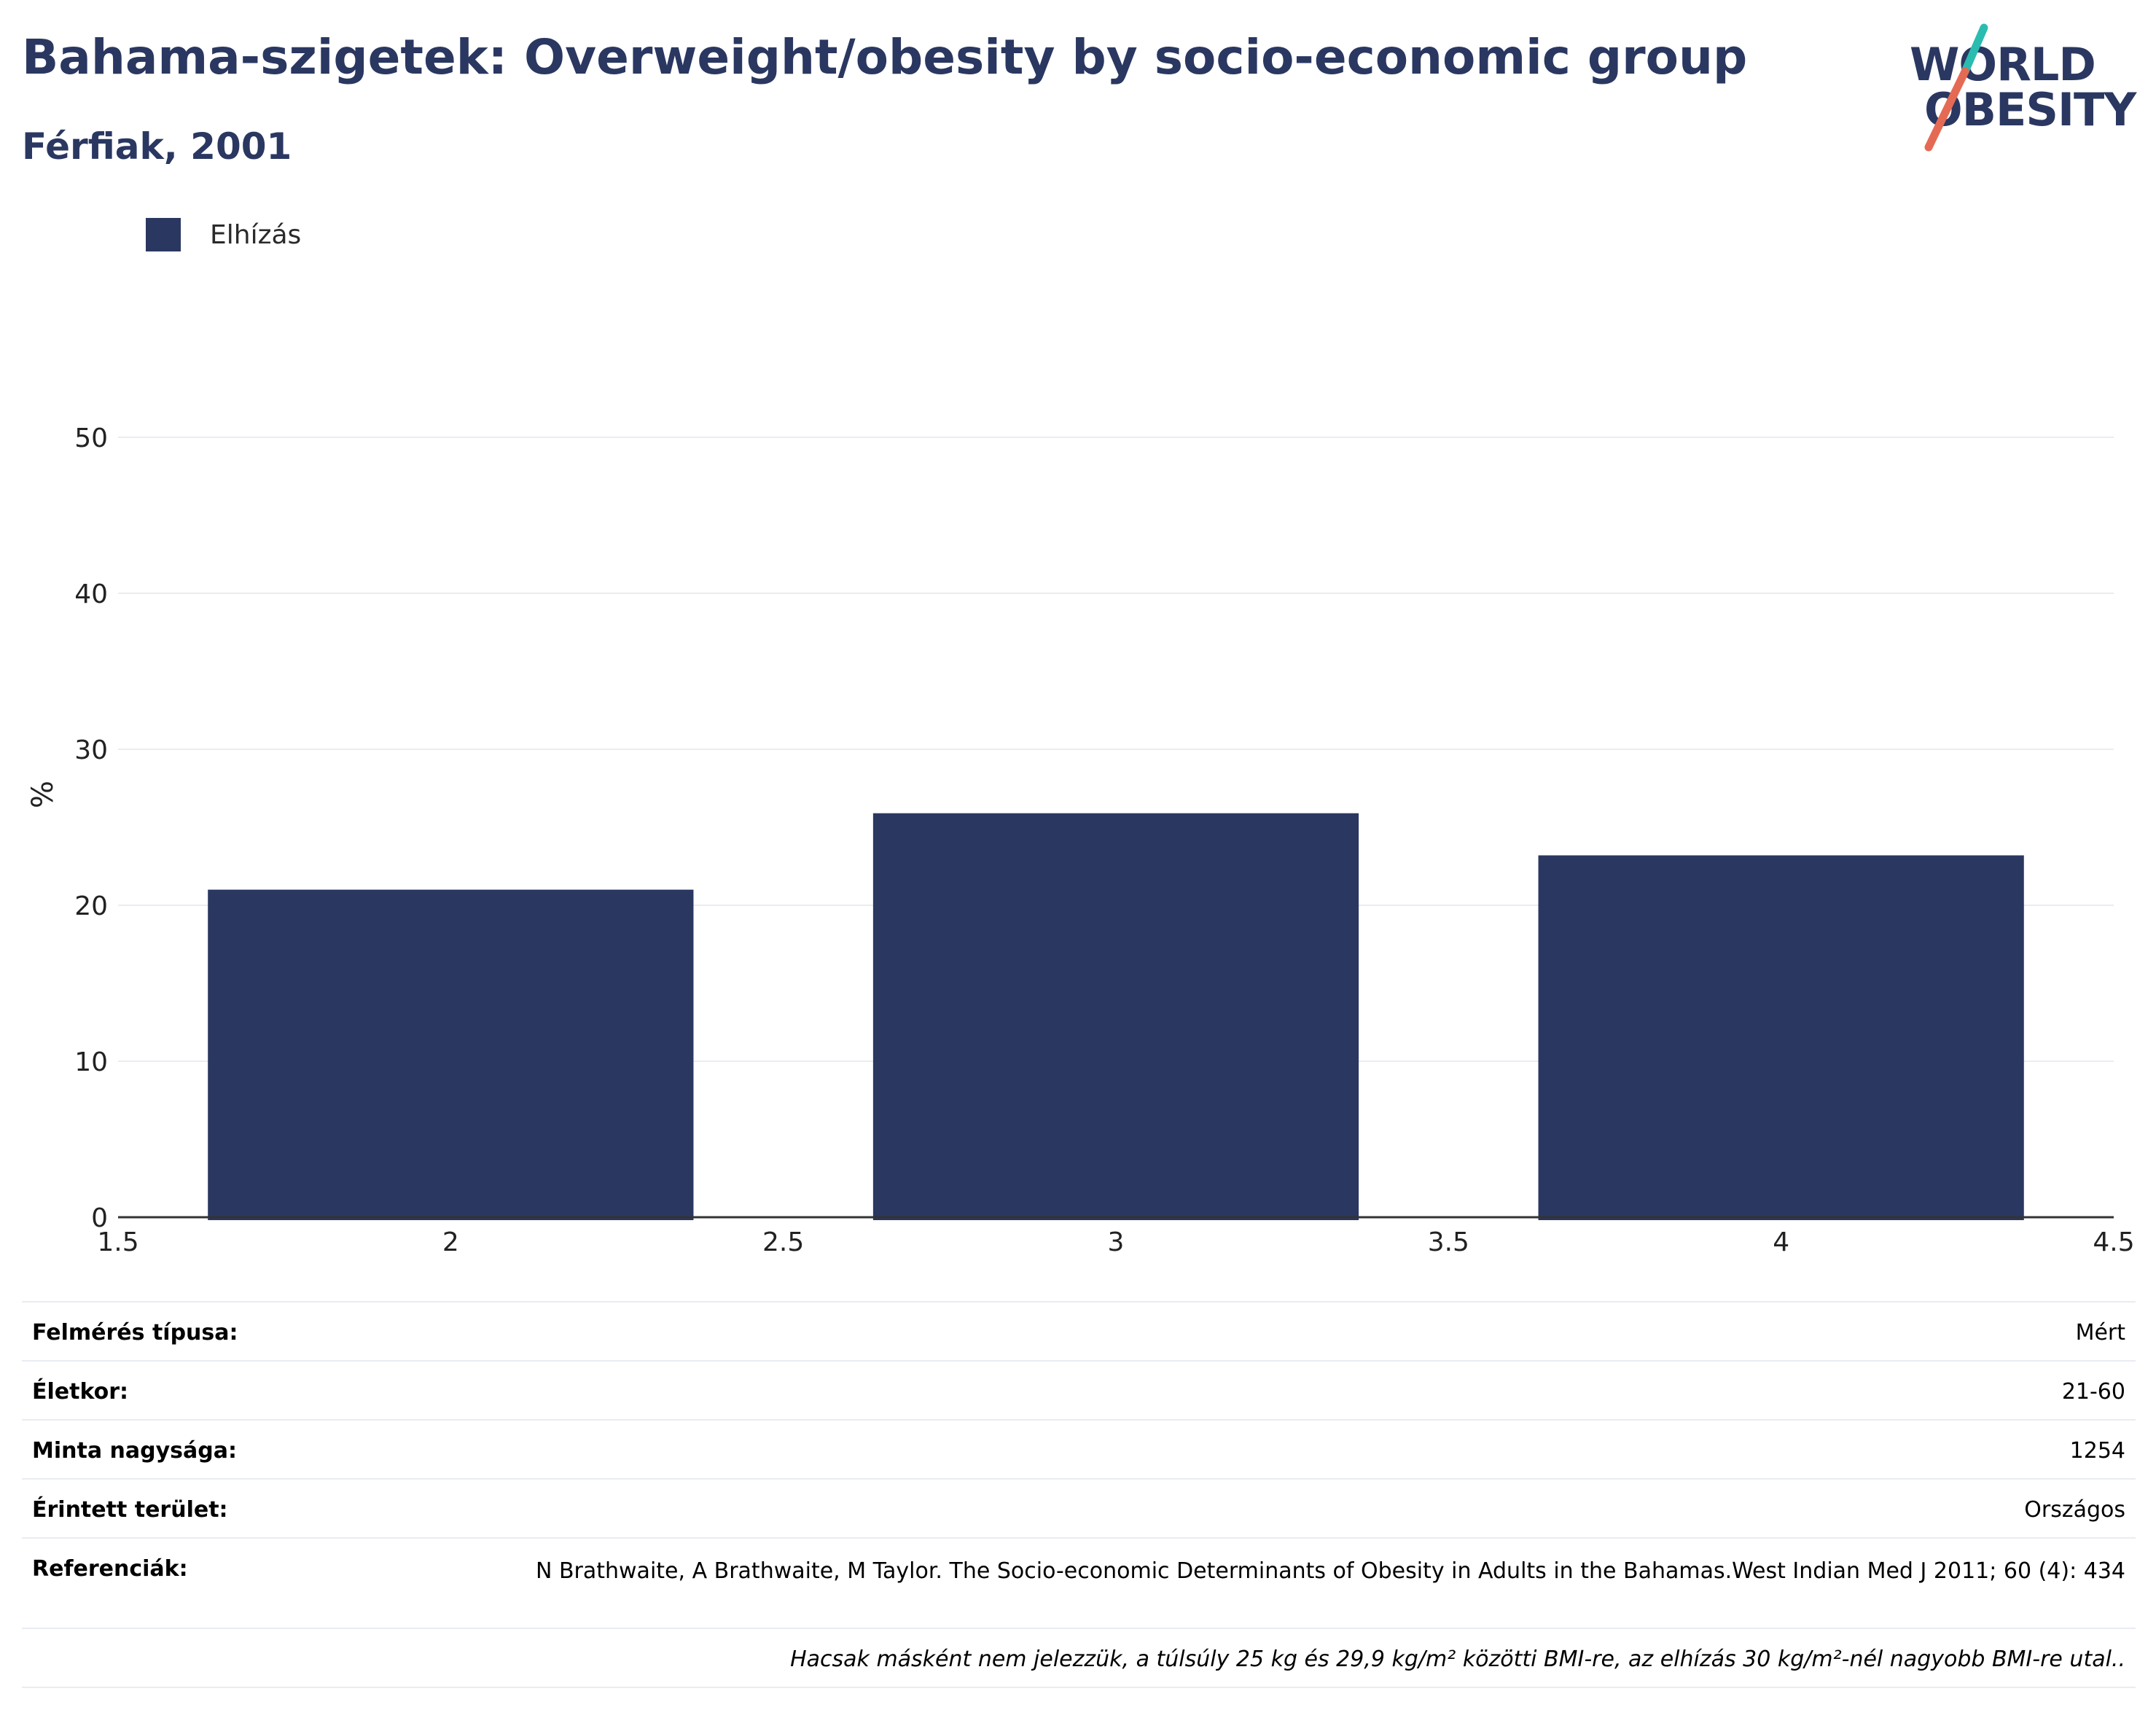  What do you see at coordinates (130, 1510) in the screenshot?
I see `area-label: Érintett terület:` at bounding box center [130, 1510].